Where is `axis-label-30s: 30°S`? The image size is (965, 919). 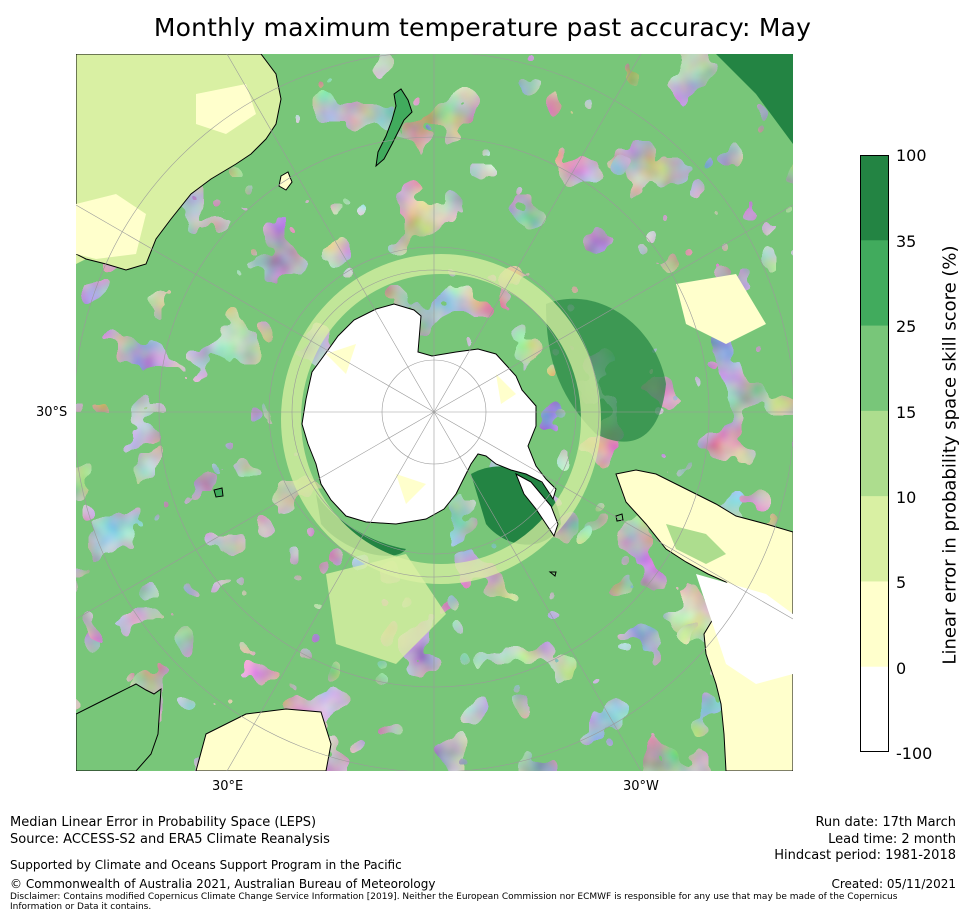
axis-label-30s: 30°S is located at coordinates (52, 412).